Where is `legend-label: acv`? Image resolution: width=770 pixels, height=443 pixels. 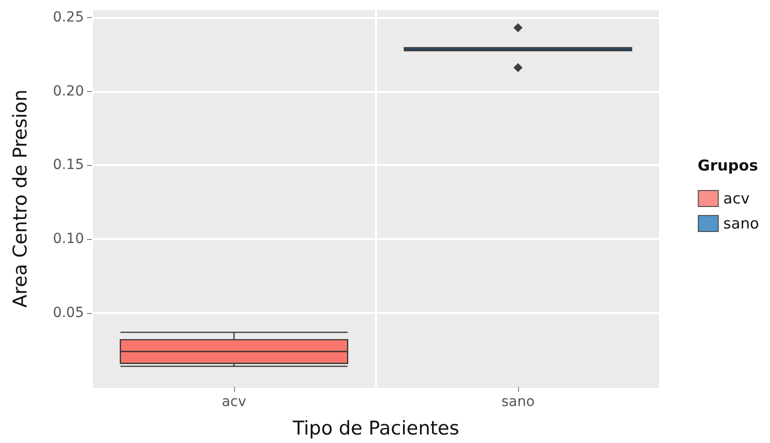
legend-label: acv is located at coordinates (736, 199).